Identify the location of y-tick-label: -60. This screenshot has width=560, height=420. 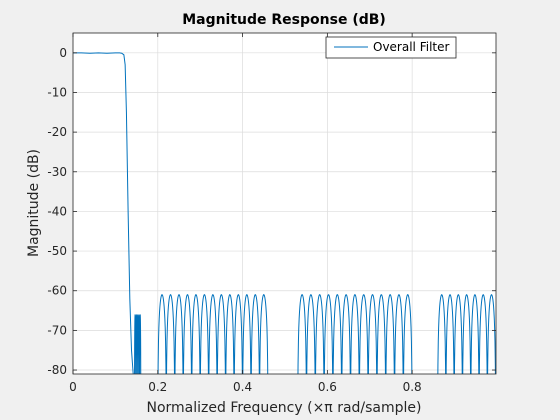
(57, 291).